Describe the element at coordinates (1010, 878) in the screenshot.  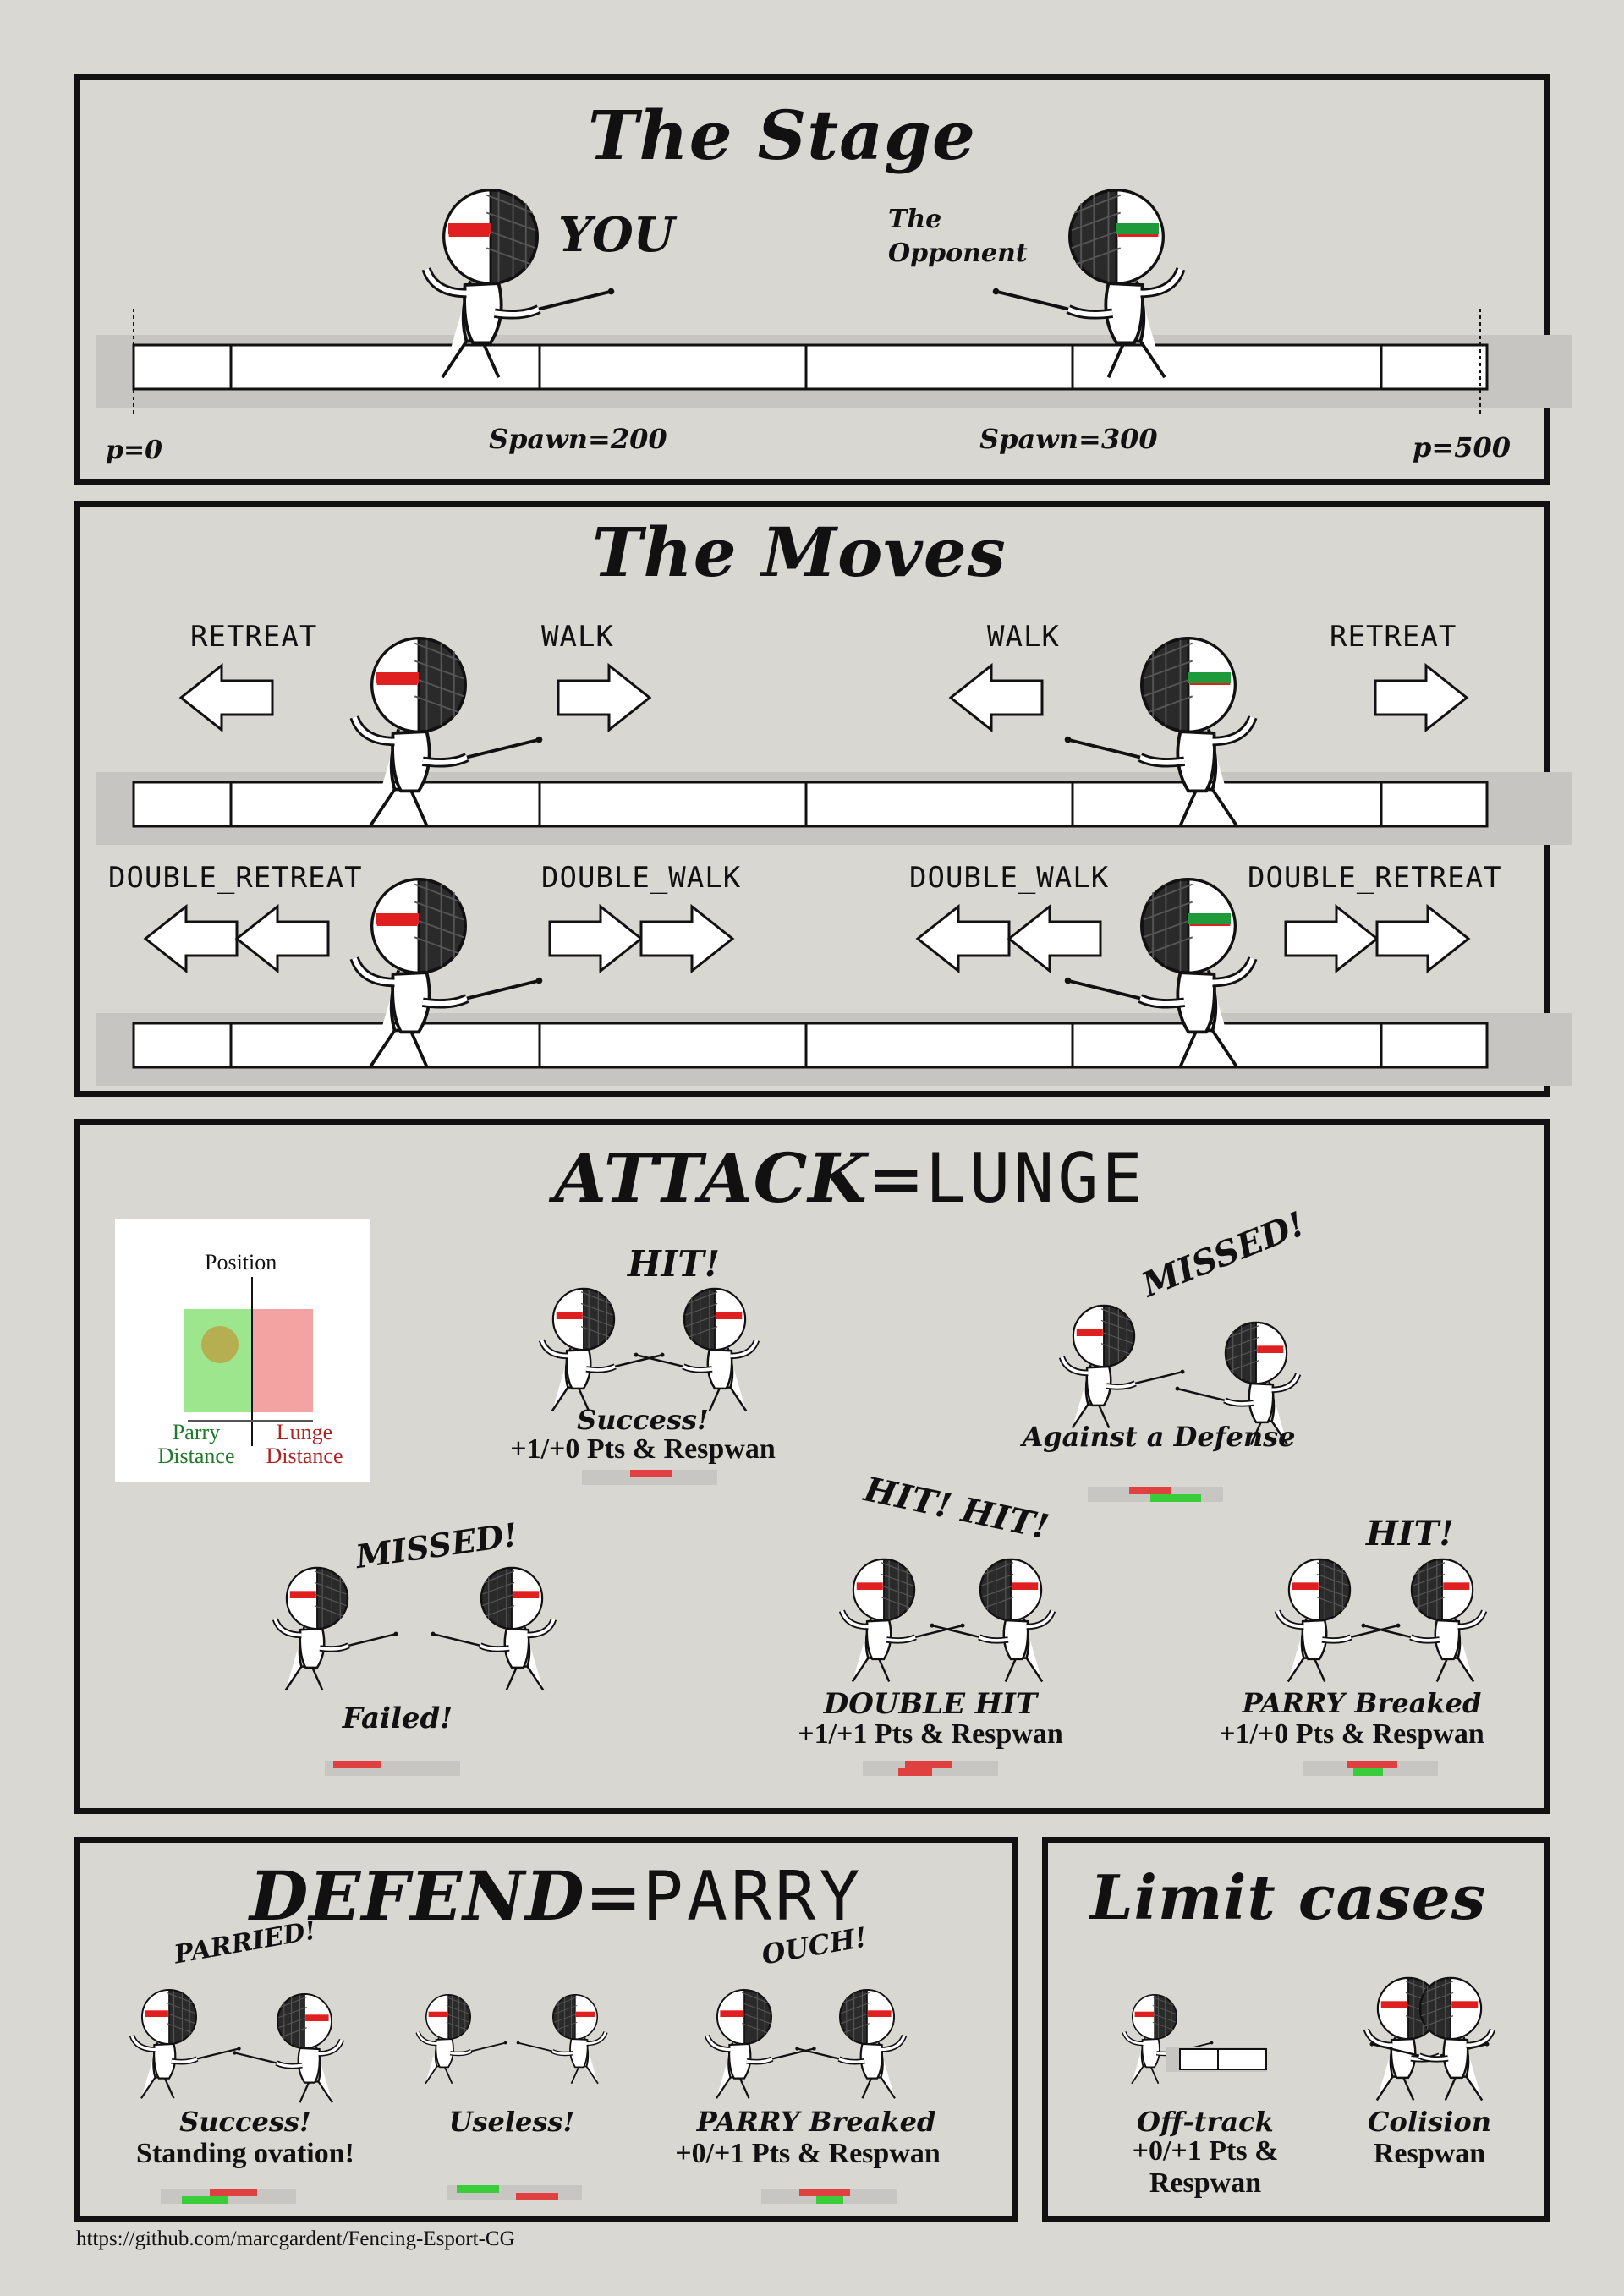
I see `move-label-double-walk-opp: DOUBLE_WALK` at that location.